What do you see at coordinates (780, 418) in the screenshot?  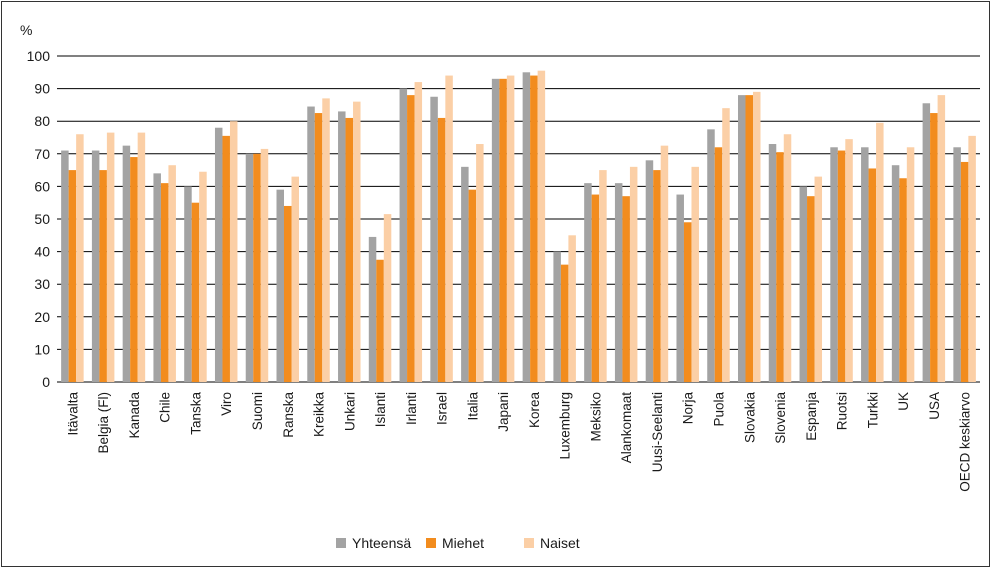 I see `category-label: Slovenia` at bounding box center [780, 418].